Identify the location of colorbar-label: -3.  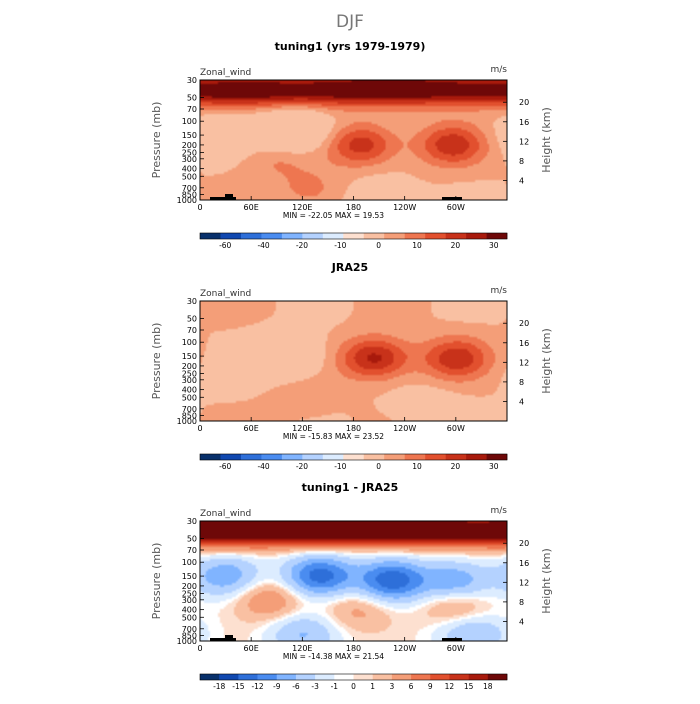
(315, 686).